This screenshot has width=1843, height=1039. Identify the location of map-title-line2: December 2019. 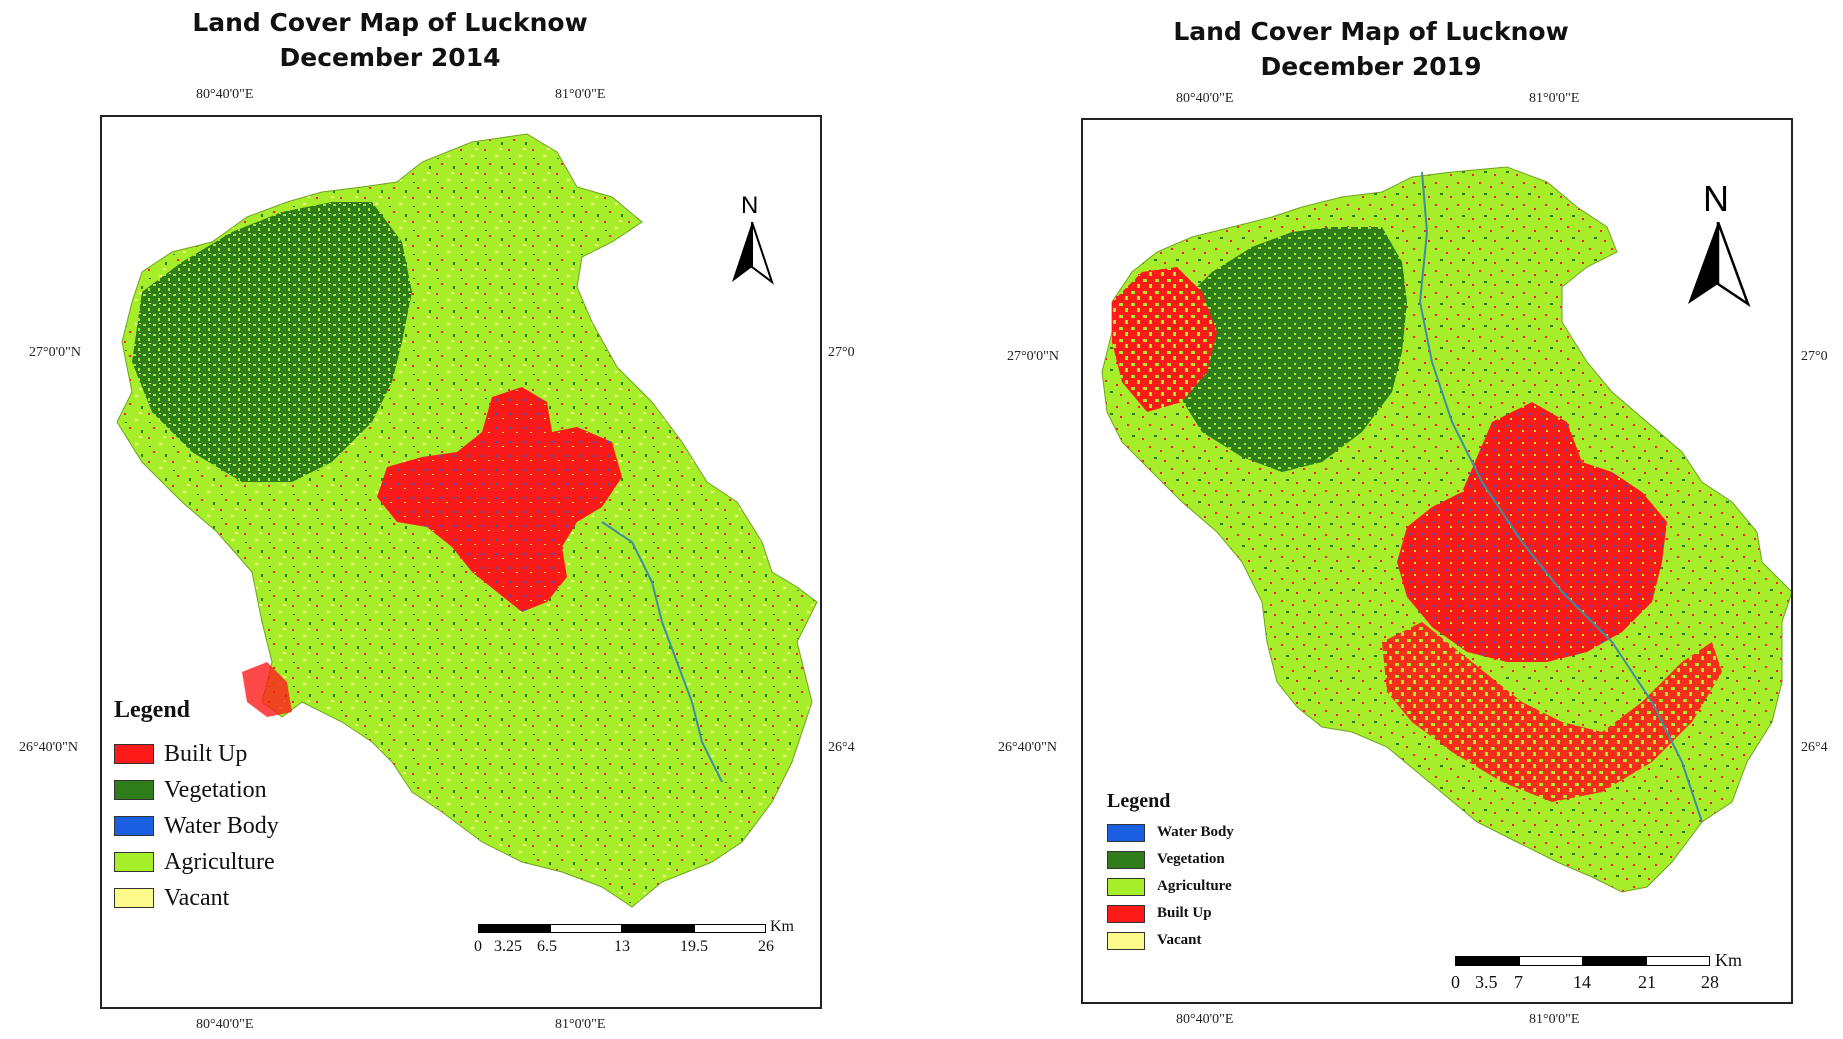
(1371, 66).